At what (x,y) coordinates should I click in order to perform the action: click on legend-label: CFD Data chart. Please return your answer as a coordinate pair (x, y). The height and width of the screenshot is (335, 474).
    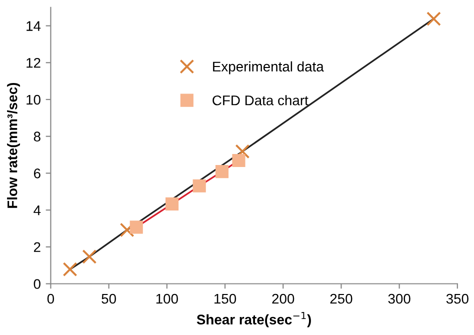
    Looking at the image, I should click on (260, 100).